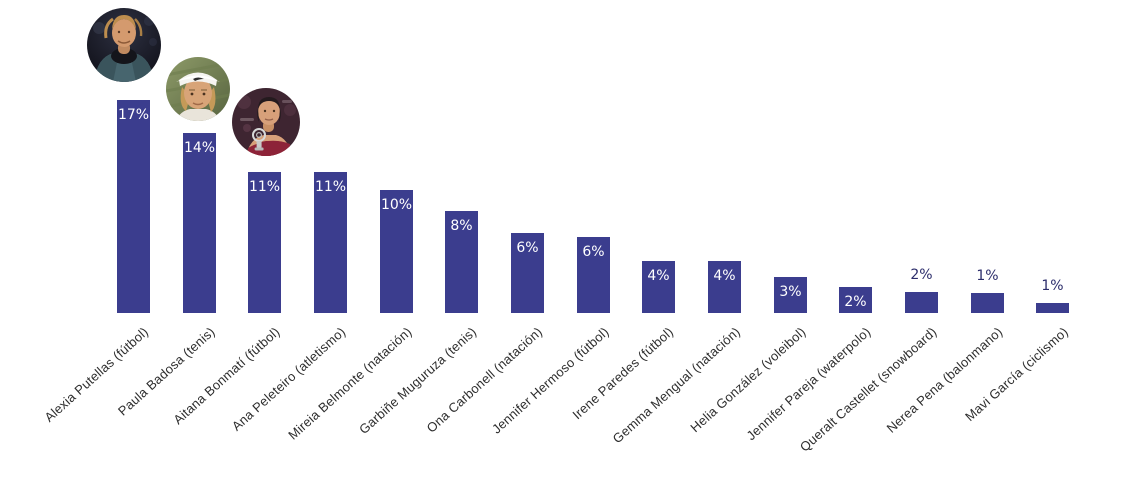  What do you see at coordinates (96, 374) in the screenshot?
I see `category-label: Alexia Putellas (fútbol)` at bounding box center [96, 374].